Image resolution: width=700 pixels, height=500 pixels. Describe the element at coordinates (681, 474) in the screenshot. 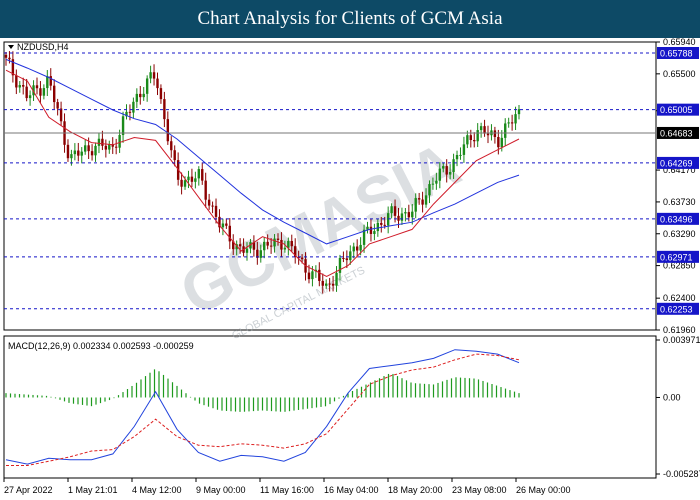

I see `macd-axis-tick-label: -0.005287` at that location.